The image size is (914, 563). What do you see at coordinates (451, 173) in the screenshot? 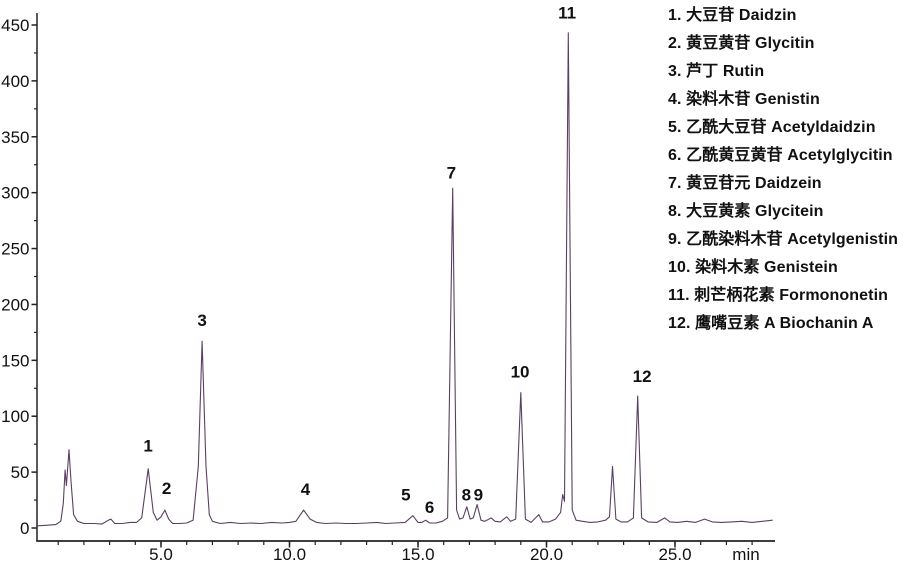
I see `peak-label-7: 7` at bounding box center [451, 173].